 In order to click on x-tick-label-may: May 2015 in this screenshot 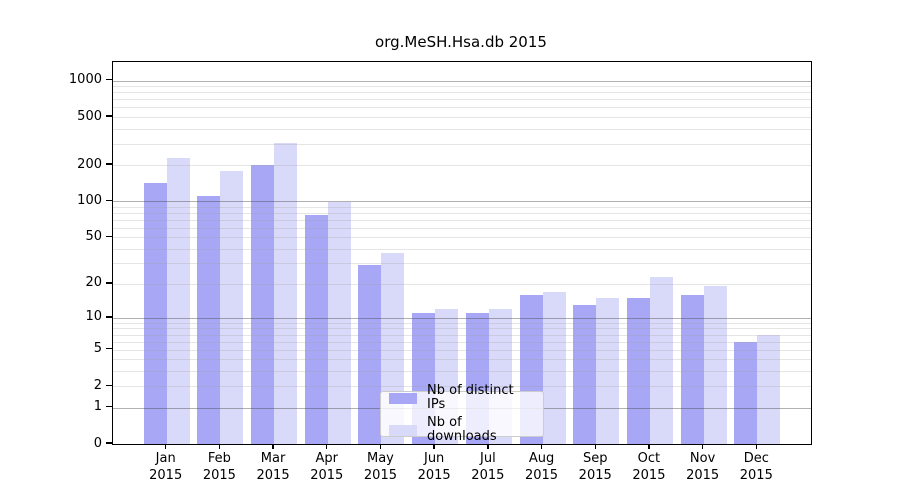, I will do `click(380, 467)`.